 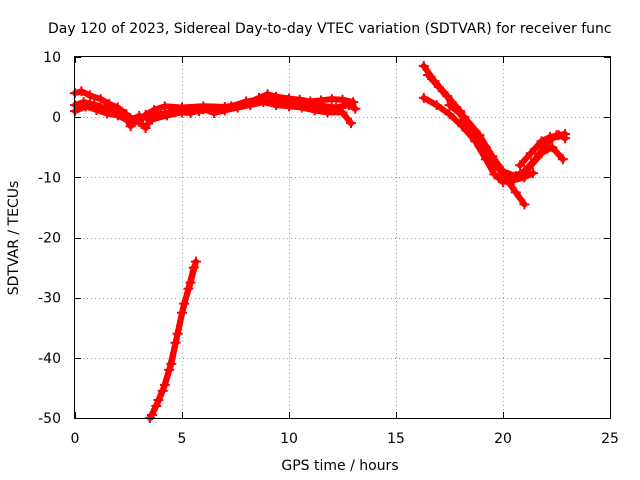 I want to click on y-tick-label: -40, so click(x=49, y=359).